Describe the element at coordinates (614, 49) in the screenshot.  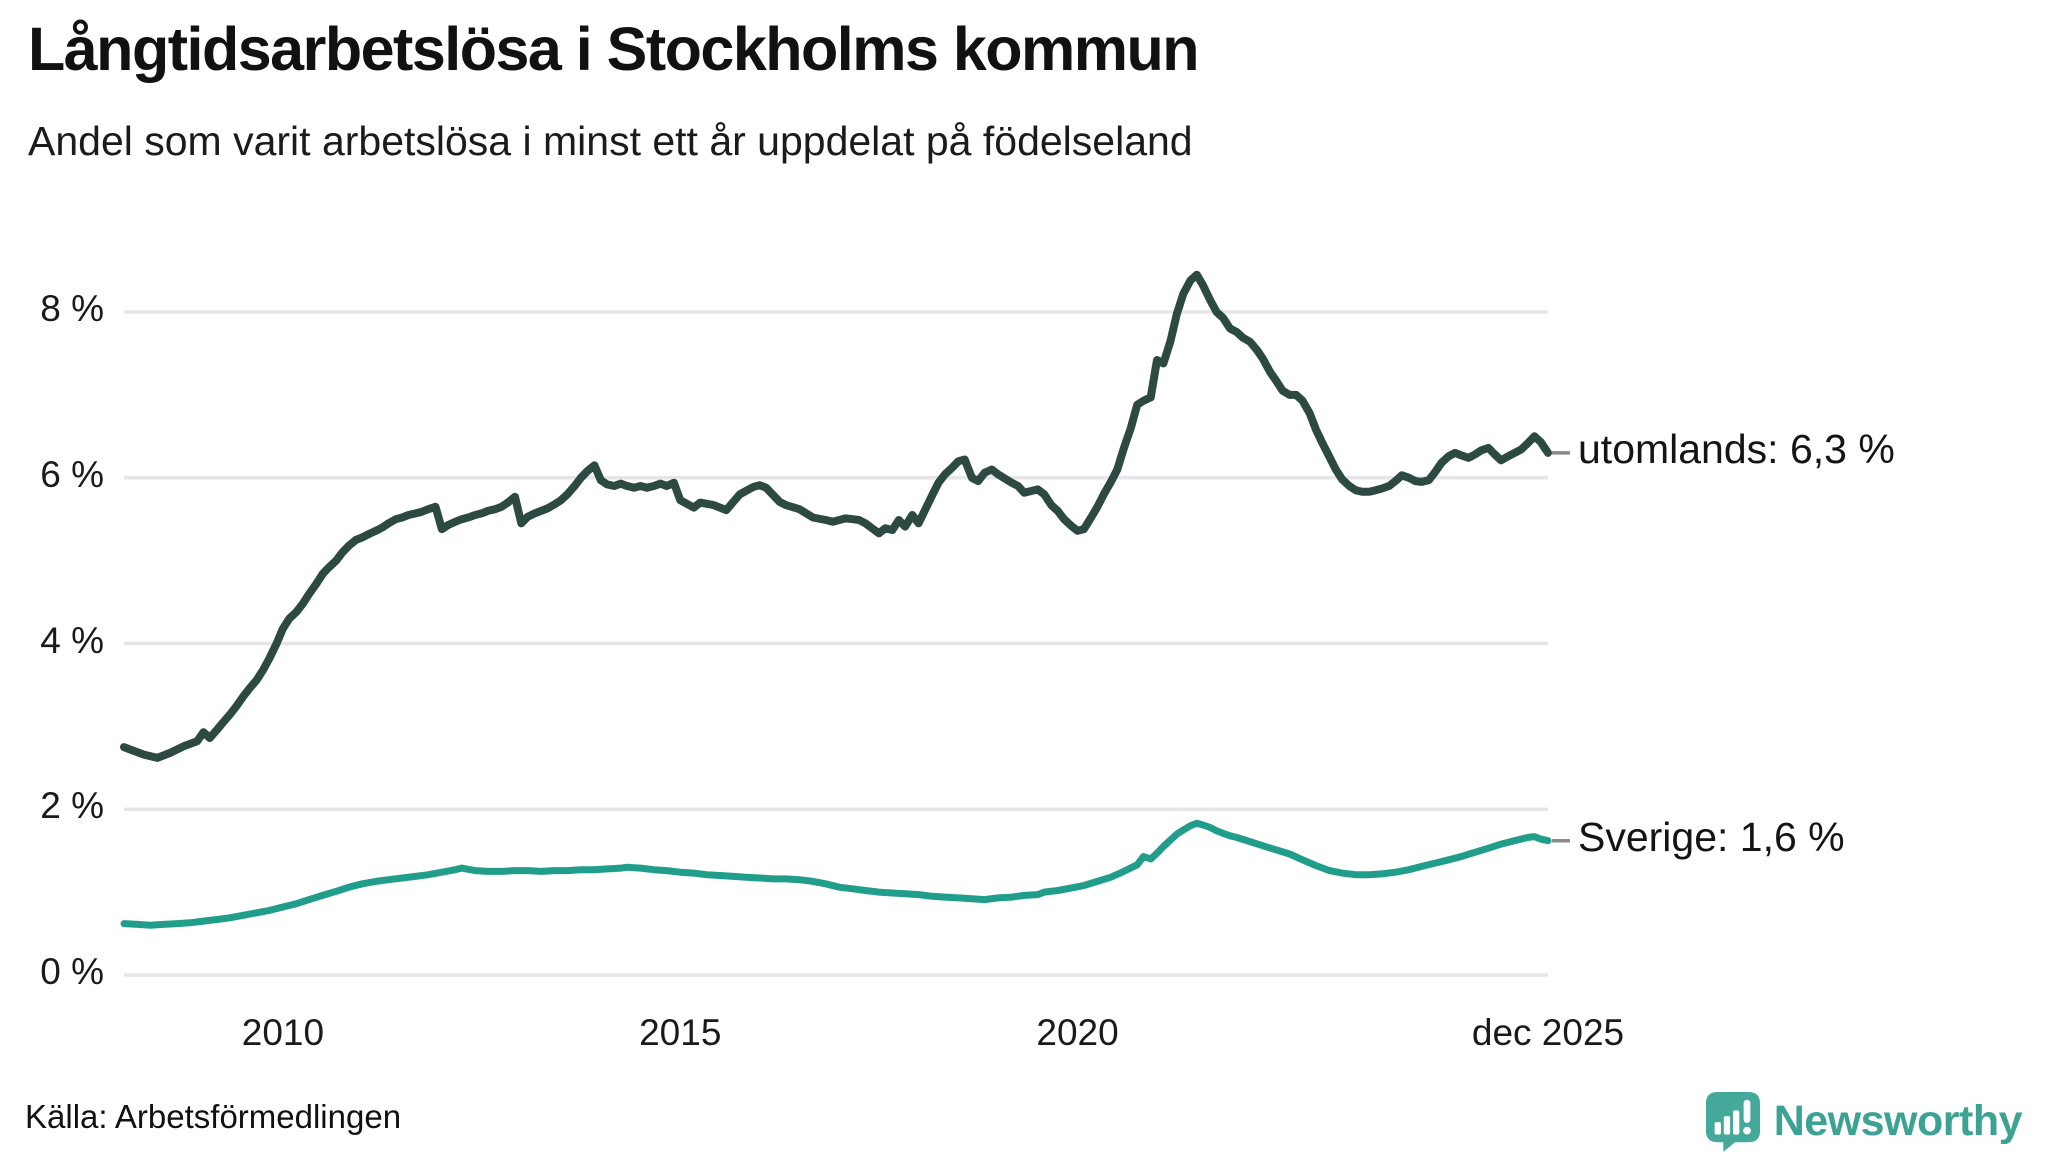
I see `page-title: Långtidsarbetslösa i Stockholms kommun` at that location.